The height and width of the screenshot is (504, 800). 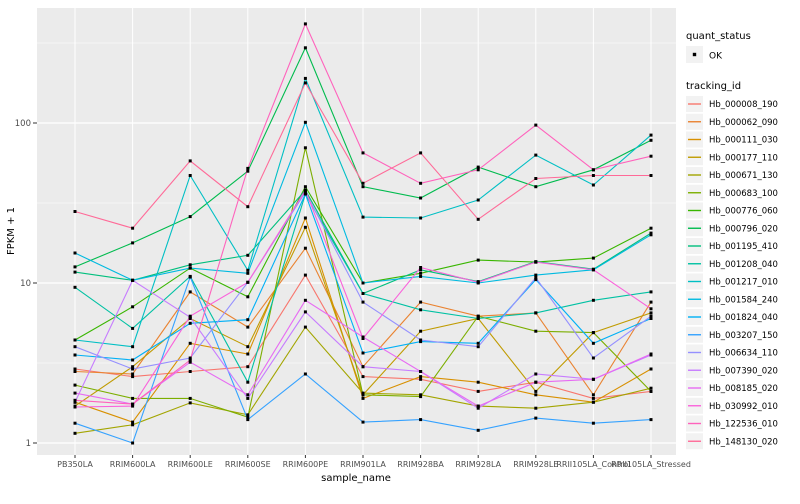 I want to click on legend-item-label: Hb_000776_060, so click(x=743, y=212).